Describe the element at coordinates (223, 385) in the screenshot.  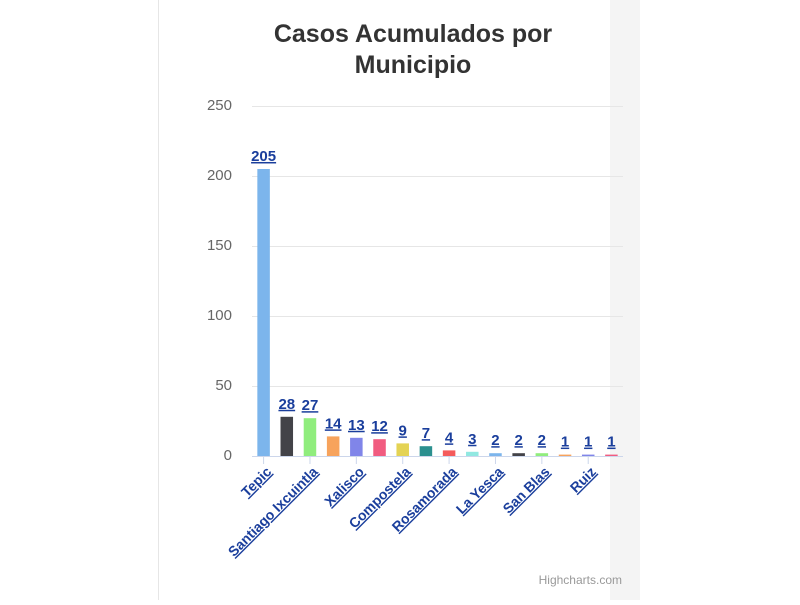
I see `y-tick-label: 50` at that location.